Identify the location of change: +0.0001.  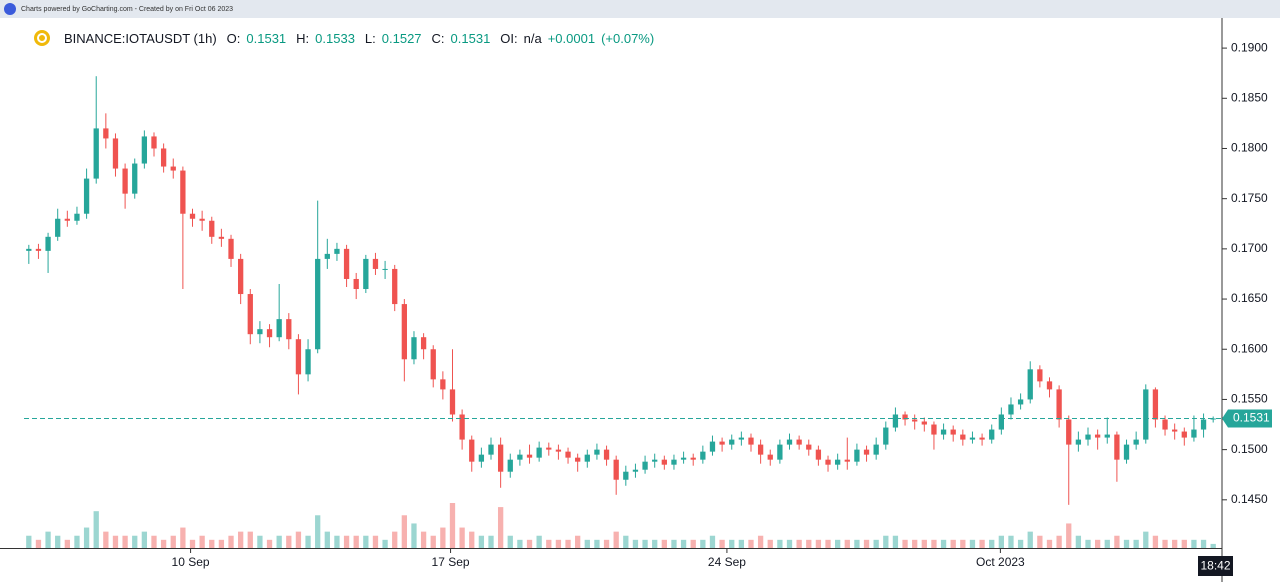
(571, 38).